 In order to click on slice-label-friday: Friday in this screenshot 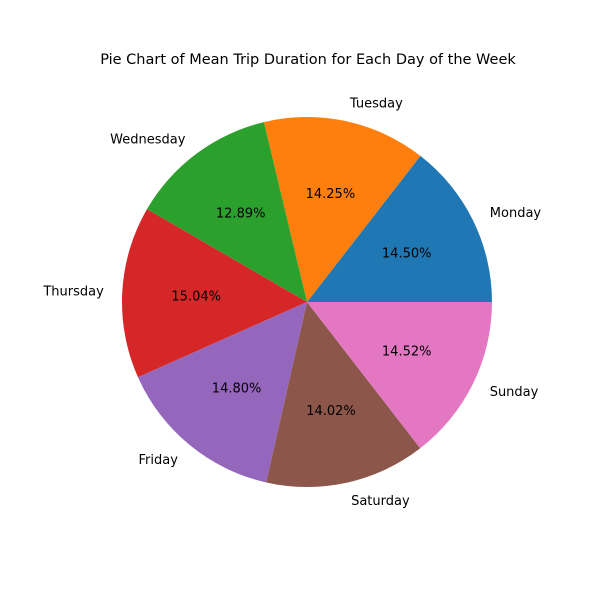, I will do `click(158, 460)`.